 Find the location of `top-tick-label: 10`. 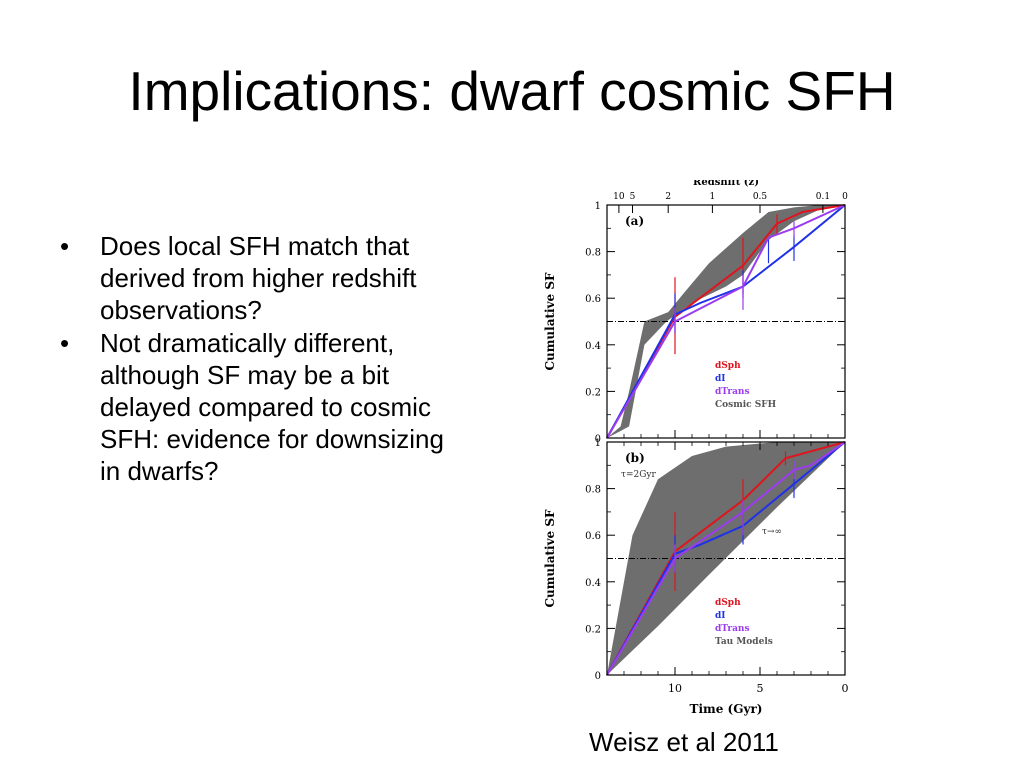

top-tick-label: 10 is located at coordinates (619, 197).